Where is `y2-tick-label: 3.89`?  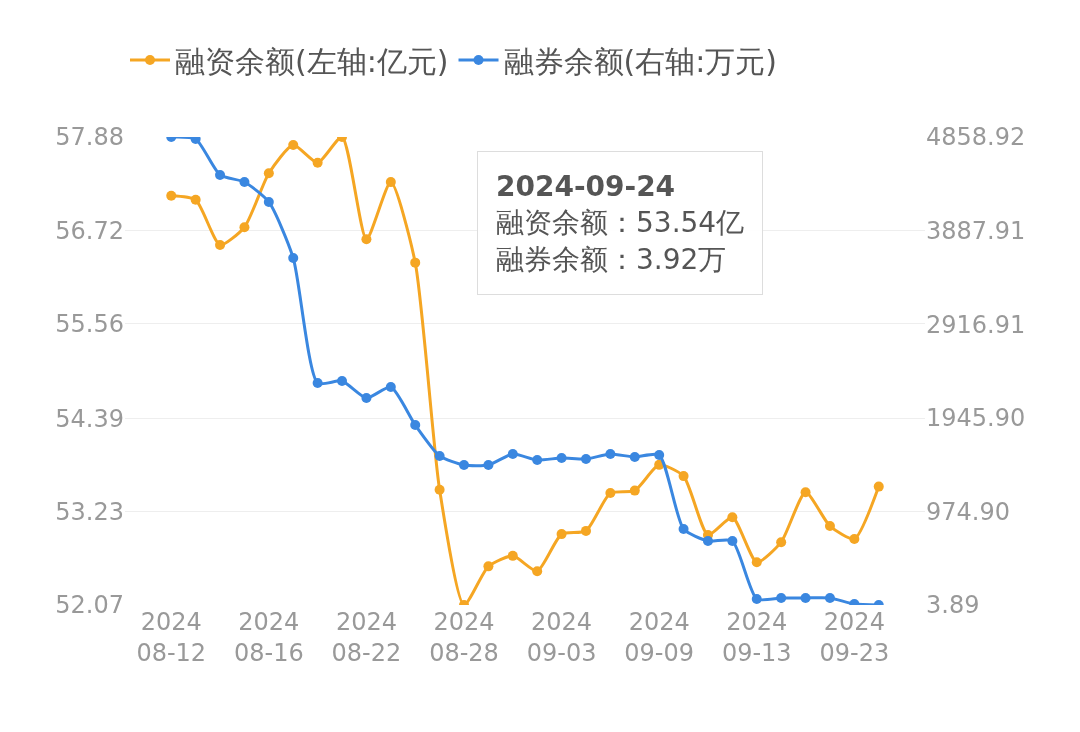 y2-tick-label: 3.89 is located at coordinates (953, 605).